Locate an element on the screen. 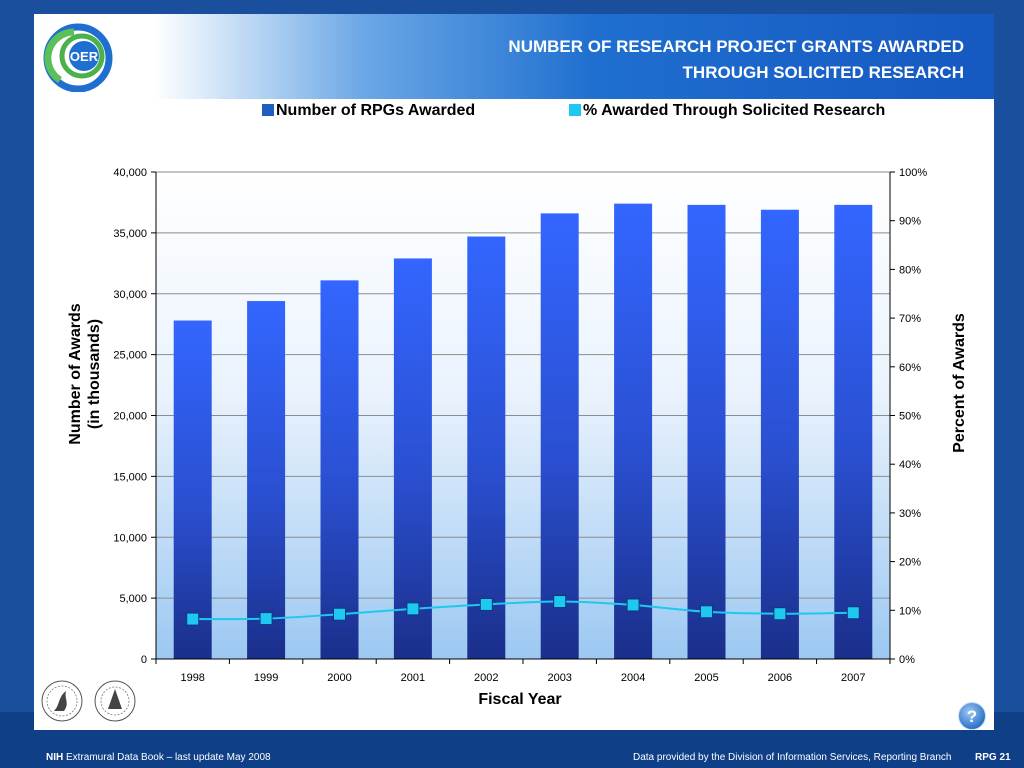 The height and width of the screenshot is (768, 1024). y-tick-label: 35,000 is located at coordinates (130, 234).